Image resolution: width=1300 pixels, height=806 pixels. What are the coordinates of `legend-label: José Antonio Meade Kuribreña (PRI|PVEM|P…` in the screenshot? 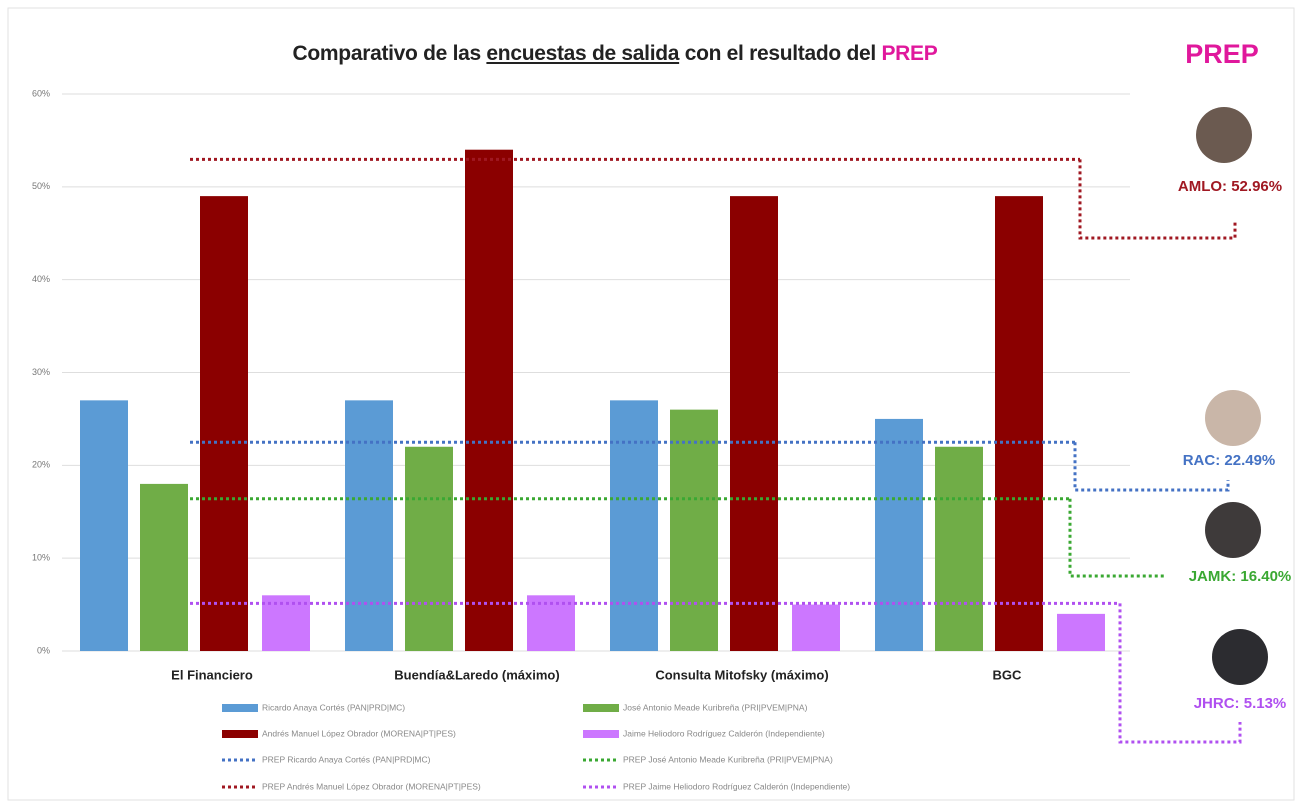 It's located at (715, 707).